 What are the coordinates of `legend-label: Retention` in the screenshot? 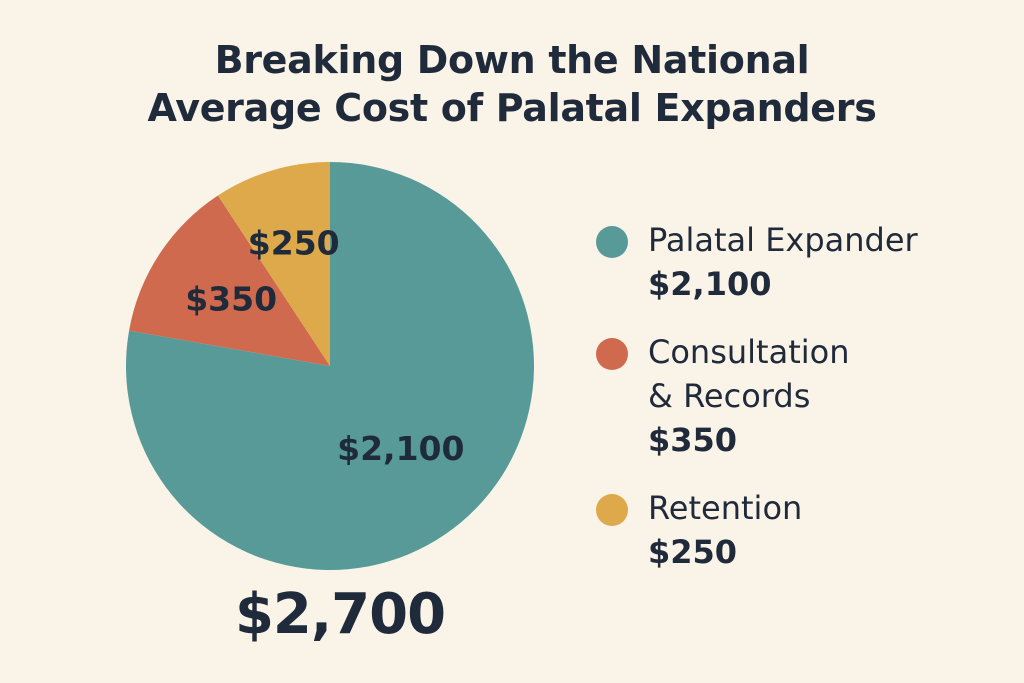 It's located at (725, 508).